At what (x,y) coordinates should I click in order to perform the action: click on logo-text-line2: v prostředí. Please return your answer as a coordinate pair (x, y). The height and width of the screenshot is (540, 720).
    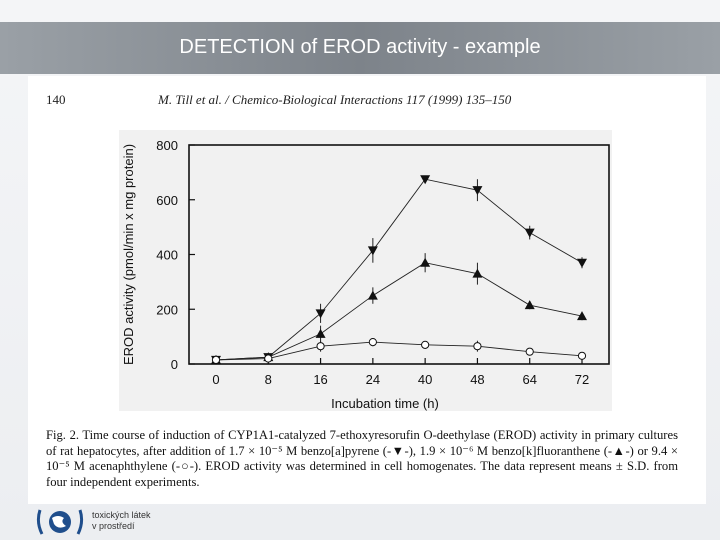
    Looking at the image, I should click on (113, 526).